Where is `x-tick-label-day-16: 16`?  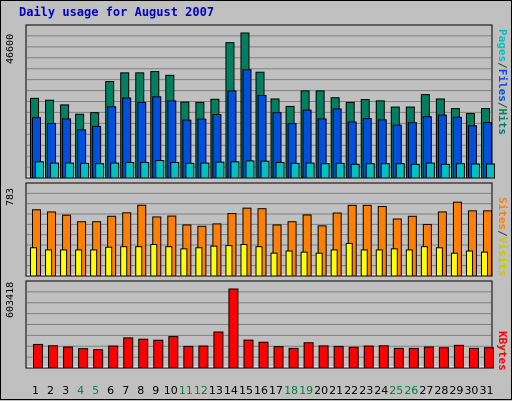 x-tick-label-day-16: 16 is located at coordinates (261, 390).